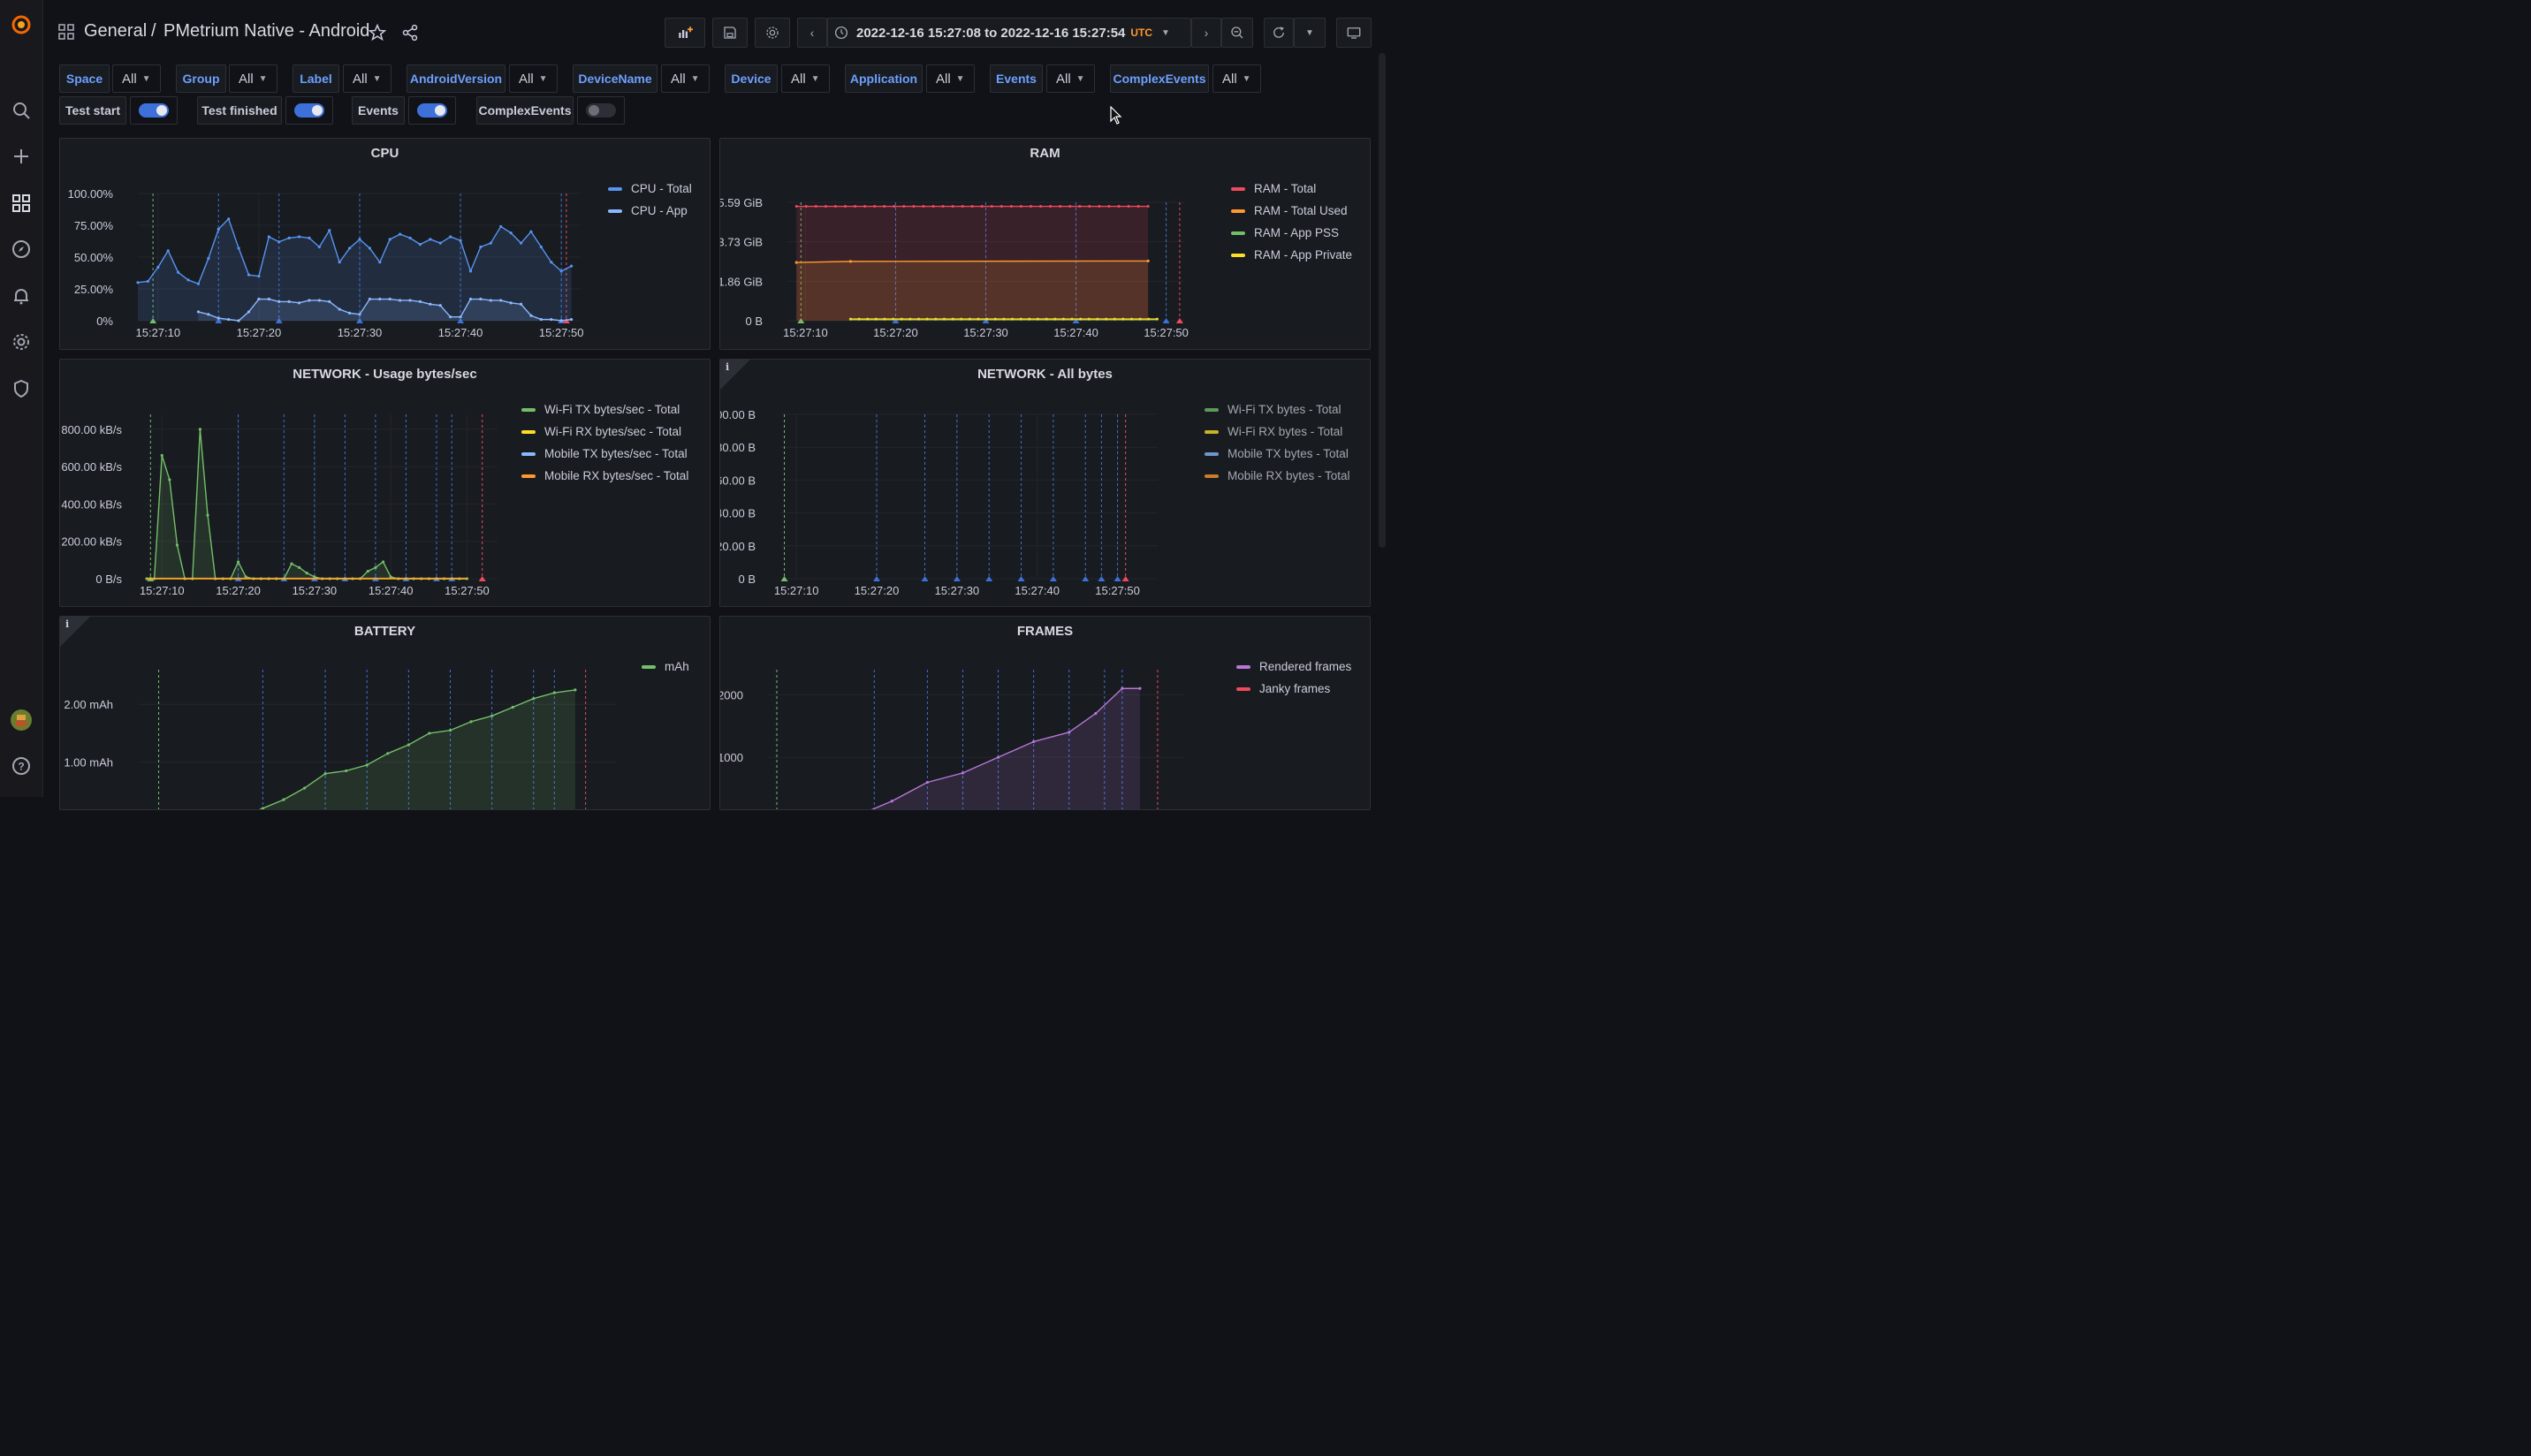  Describe the element at coordinates (1277, 432) in the screenshot. I see `legend-item: Wi-Fi RX bytes - Total` at that location.